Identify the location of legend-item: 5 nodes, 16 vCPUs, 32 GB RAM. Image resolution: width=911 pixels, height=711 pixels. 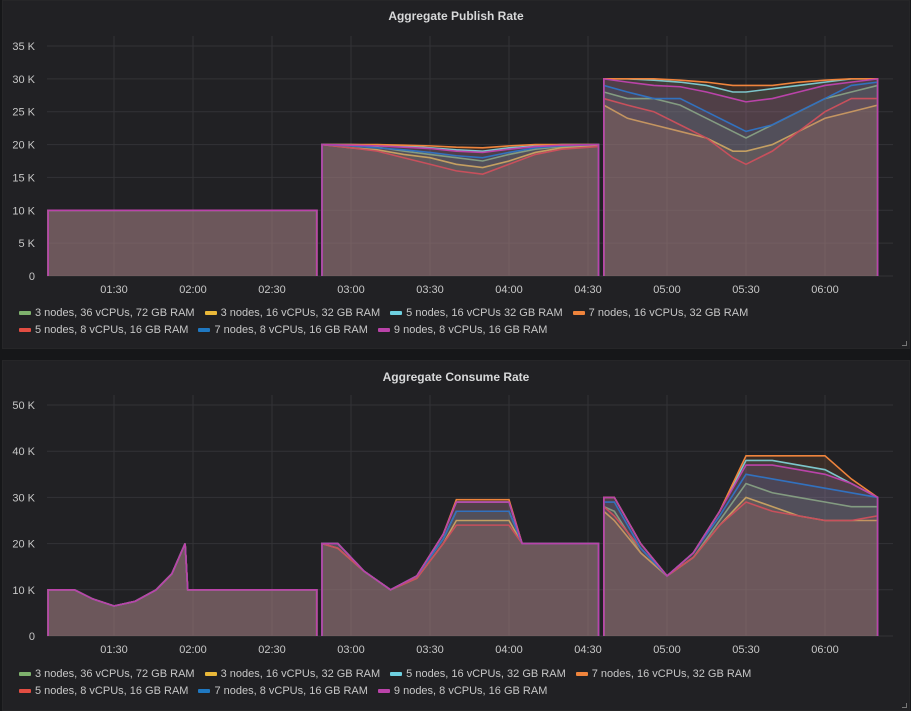
(478, 674).